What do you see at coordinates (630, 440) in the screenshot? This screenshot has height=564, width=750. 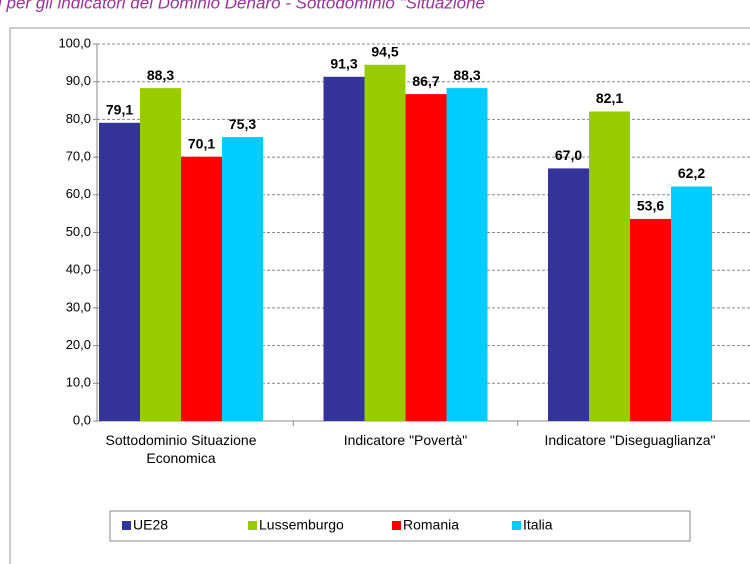 I see `x-tick-label: Indicatore "Diseguaglianza"` at bounding box center [630, 440].